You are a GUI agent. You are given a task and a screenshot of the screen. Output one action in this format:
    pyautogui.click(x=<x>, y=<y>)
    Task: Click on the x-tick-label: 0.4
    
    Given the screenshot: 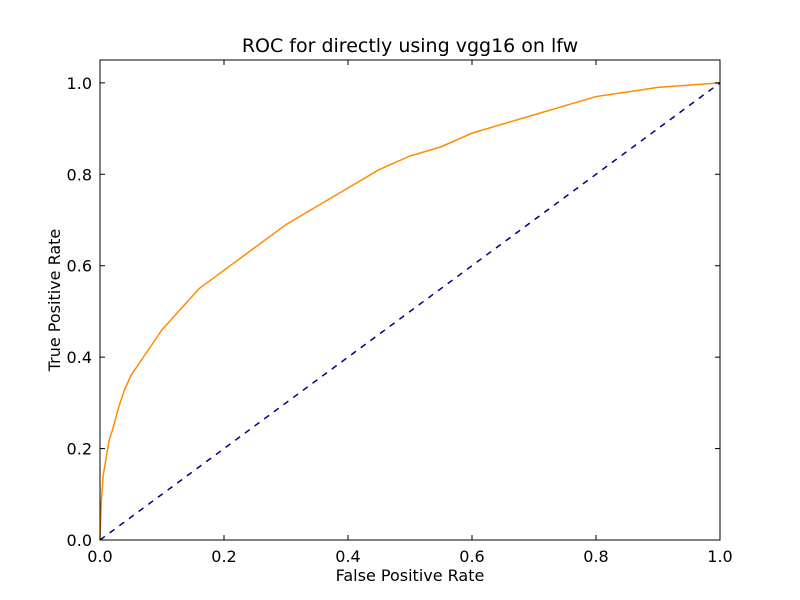 What is the action you would take?
    pyautogui.click(x=347, y=556)
    